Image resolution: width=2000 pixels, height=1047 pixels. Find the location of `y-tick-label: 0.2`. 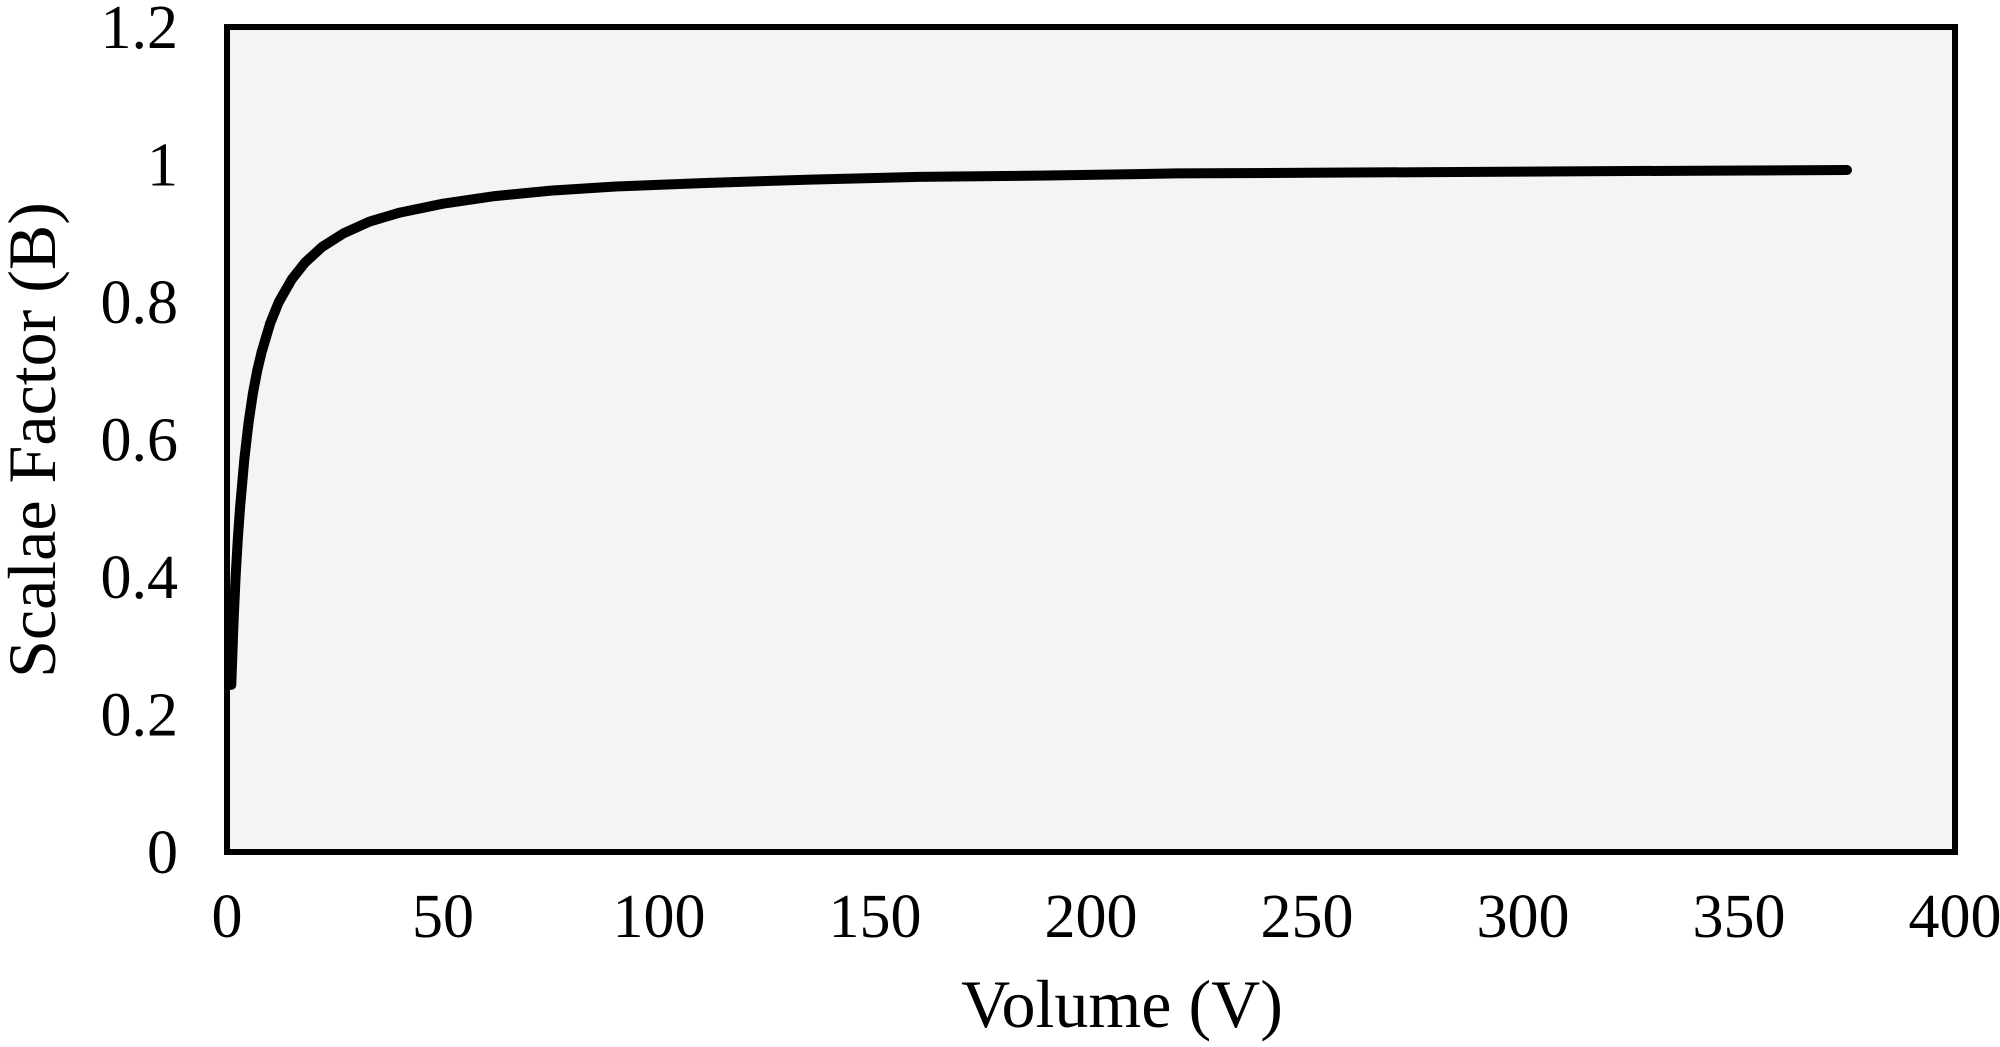

y-tick-label: 0.2 is located at coordinates (140, 716).